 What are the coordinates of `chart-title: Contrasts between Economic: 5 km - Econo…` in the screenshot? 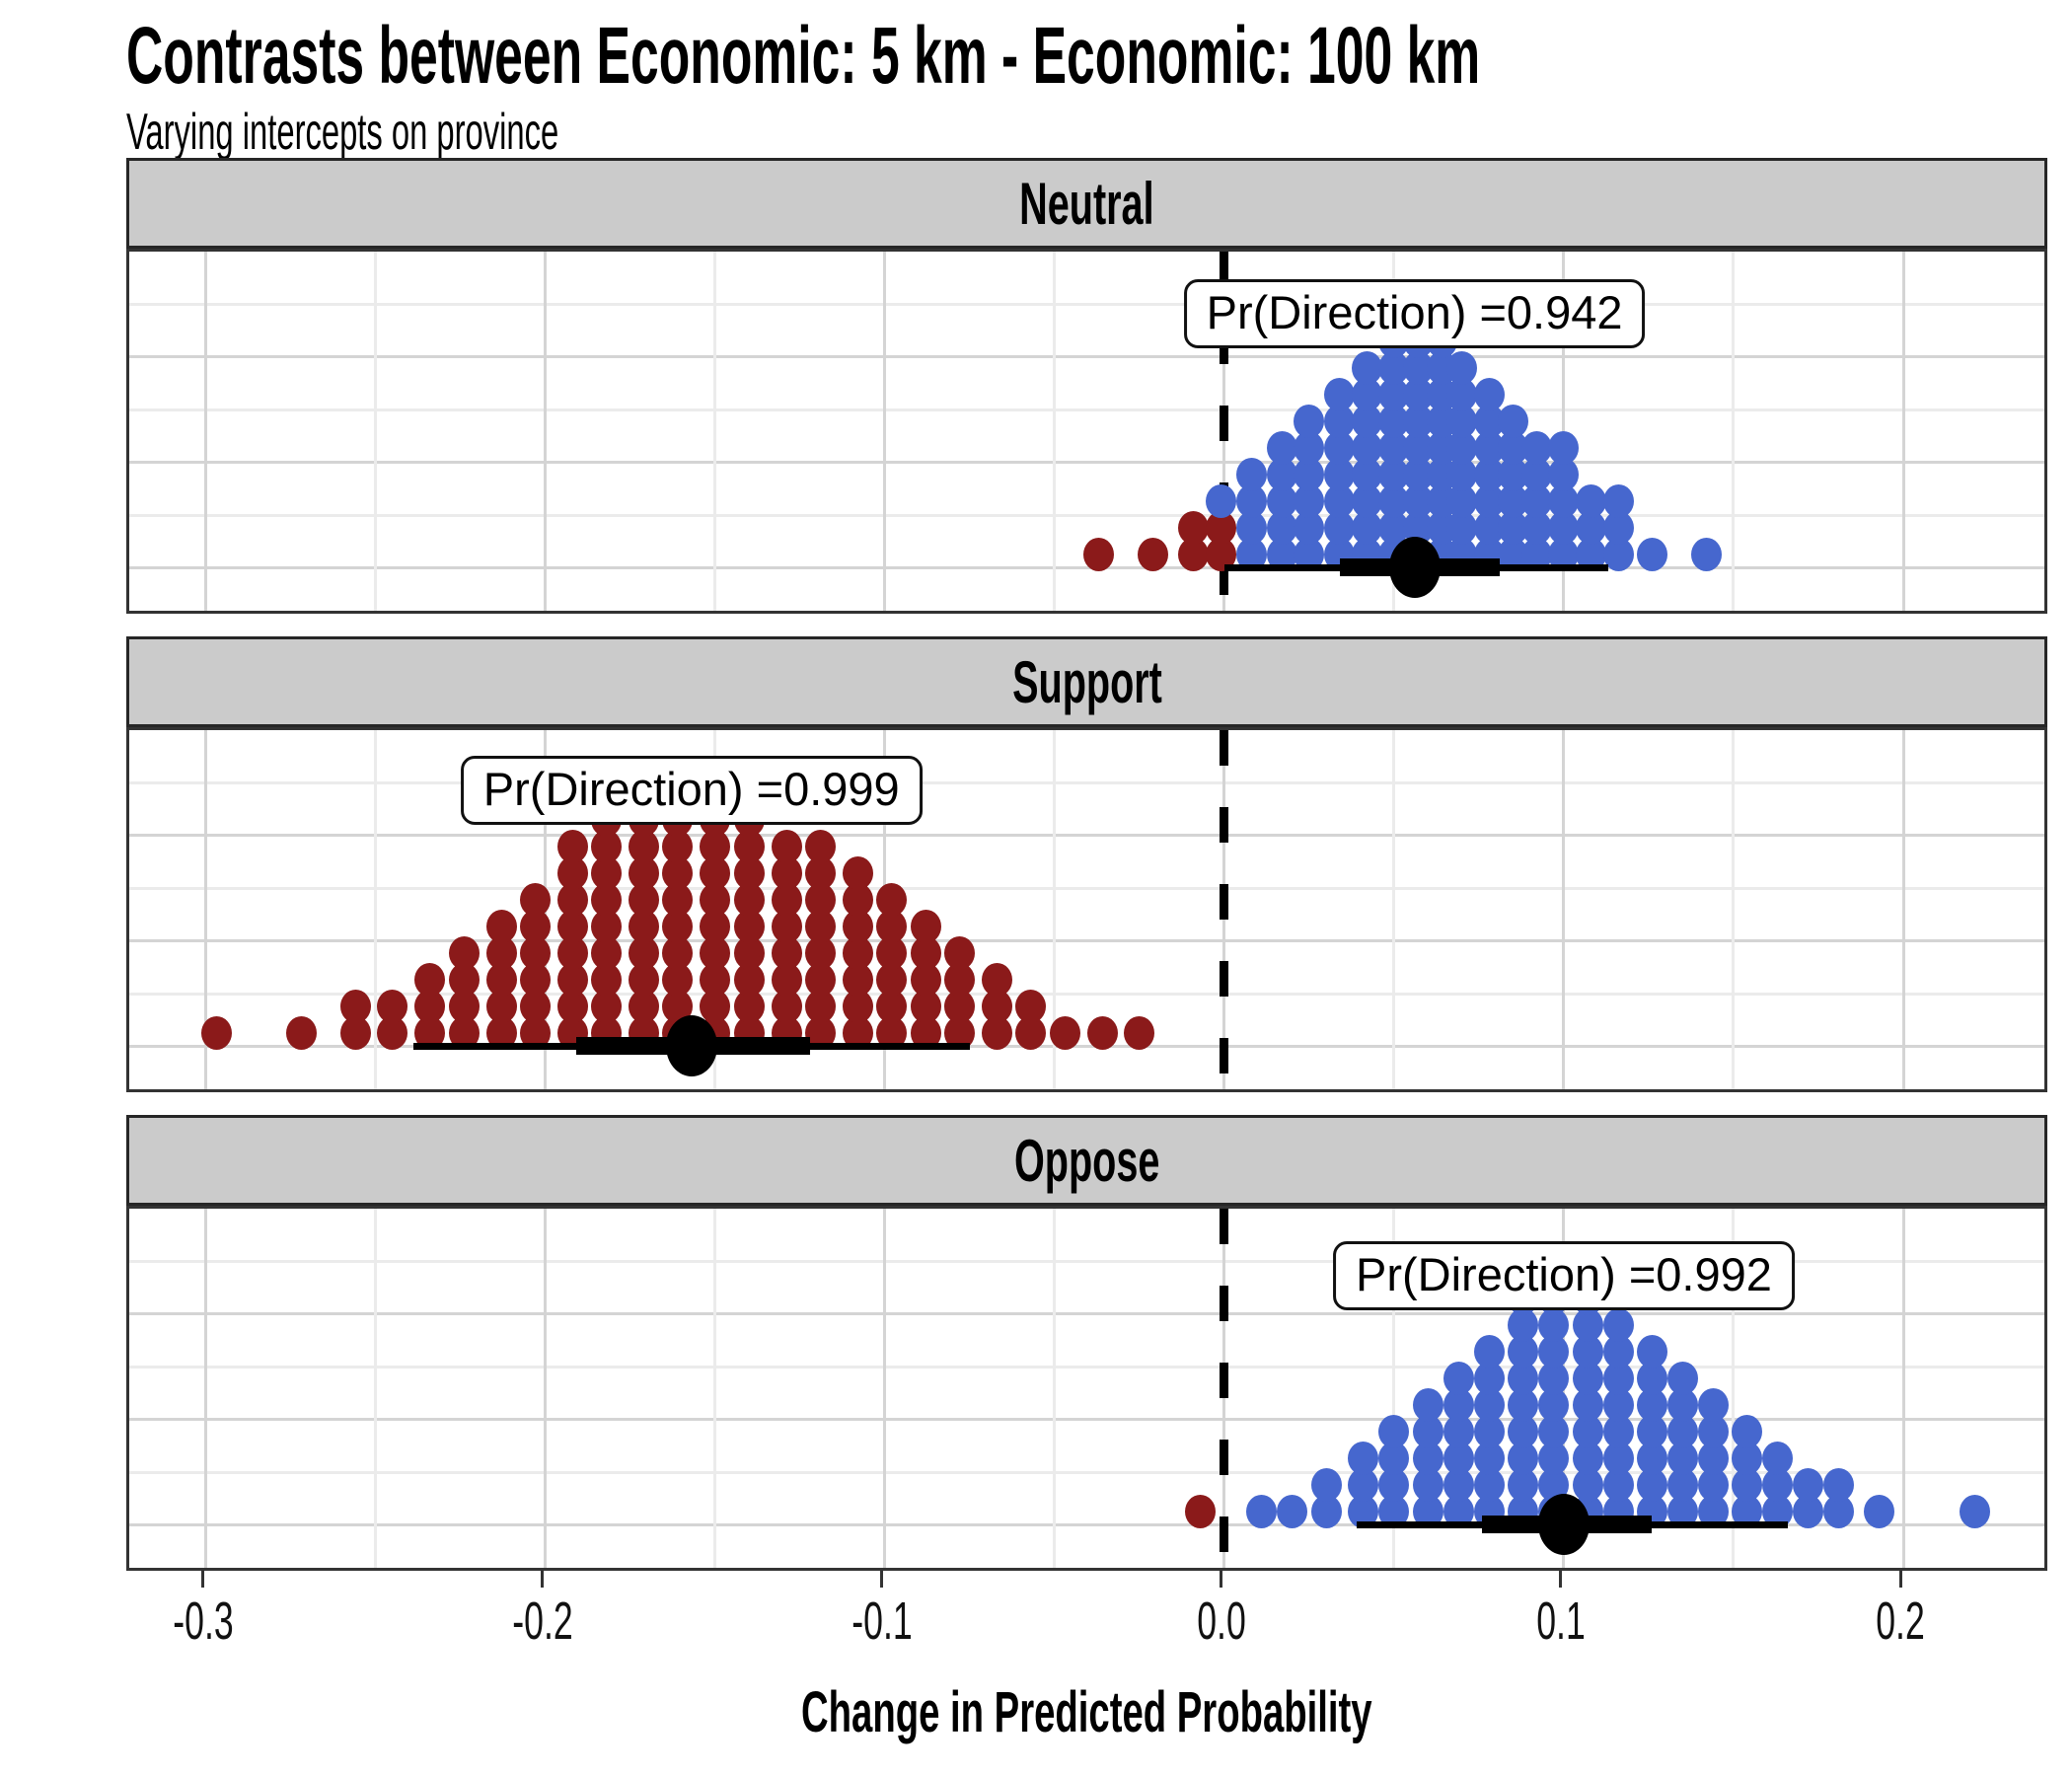 It's located at (803, 56).